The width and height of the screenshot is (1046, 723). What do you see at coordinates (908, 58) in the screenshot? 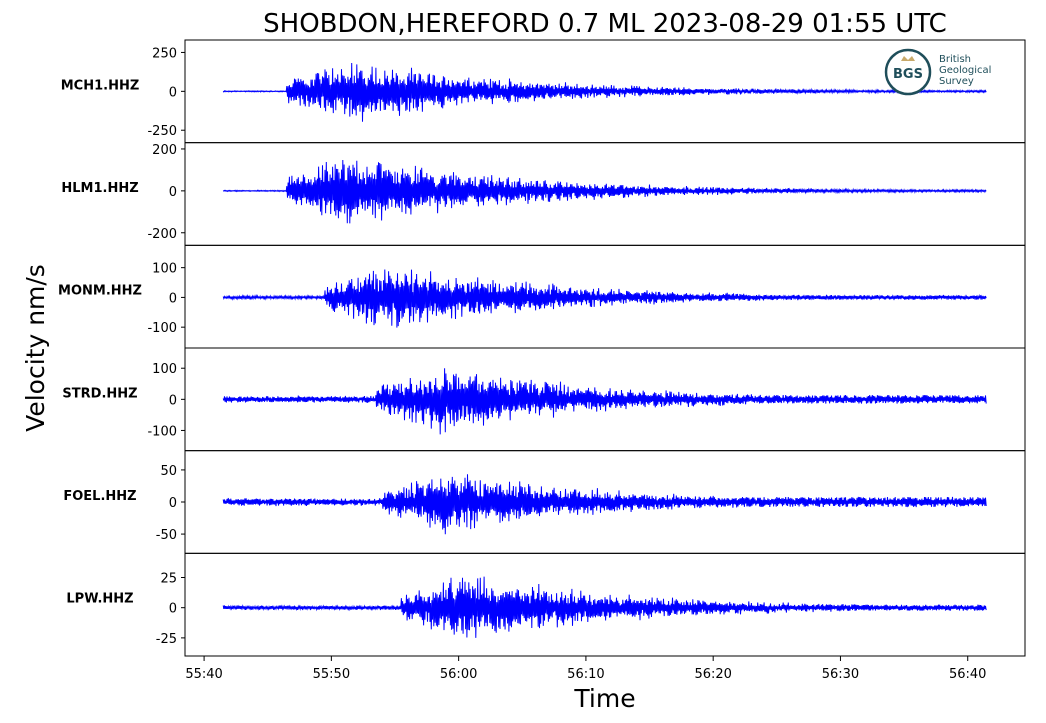
I see `crown-icon` at bounding box center [908, 58].